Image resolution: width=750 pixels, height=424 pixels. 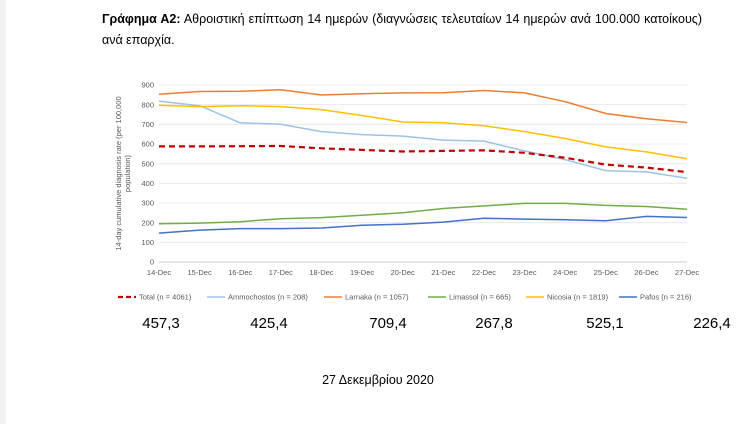 What do you see at coordinates (480, 297) in the screenshot?
I see `legend-label: Limassol (n = 665)` at bounding box center [480, 297].